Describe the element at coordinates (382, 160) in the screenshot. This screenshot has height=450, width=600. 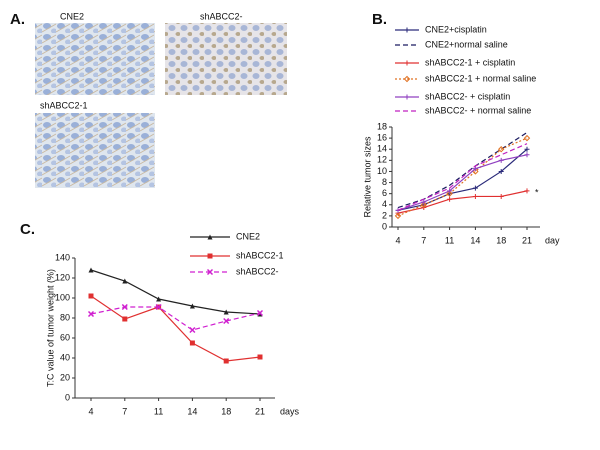
I see `y-tick-label: 12` at that location.